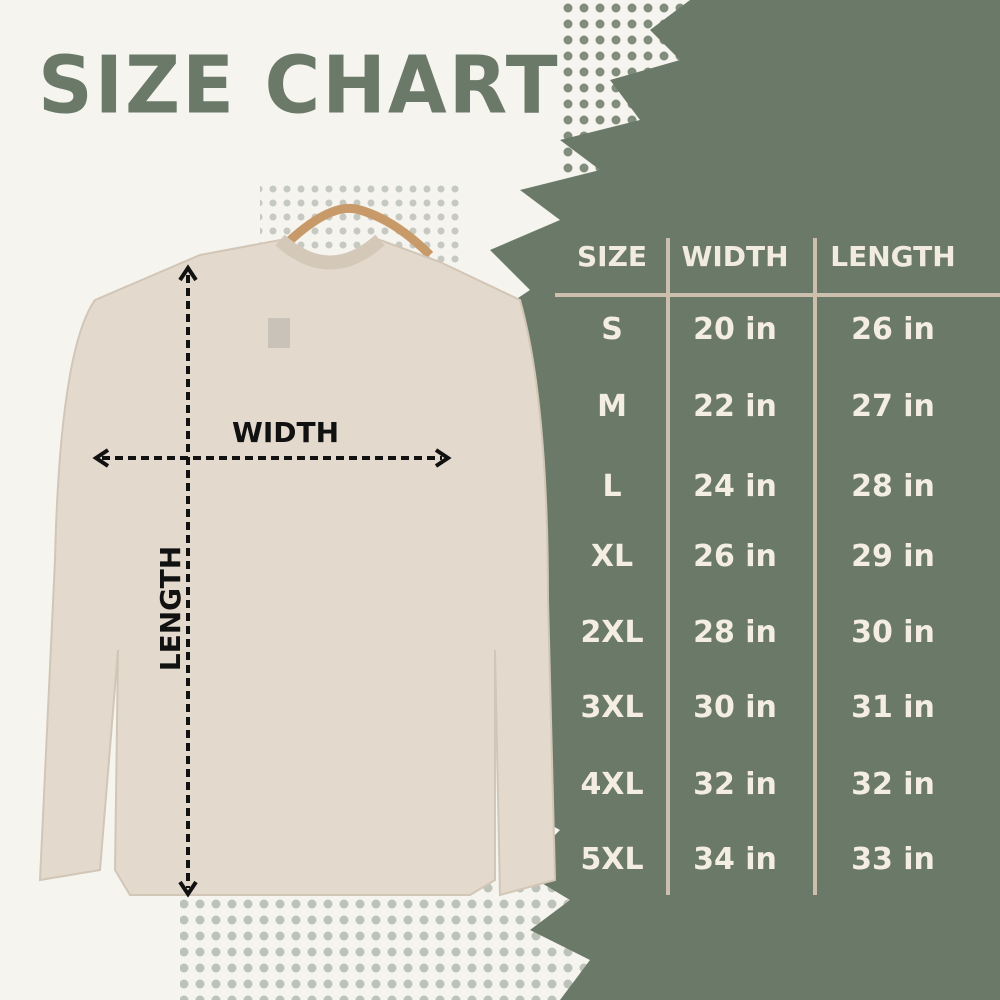 Image resolution: width=1000 pixels, height=1000 pixels. Describe the element at coordinates (612, 486) in the screenshot. I see `cell-size: L` at that location.